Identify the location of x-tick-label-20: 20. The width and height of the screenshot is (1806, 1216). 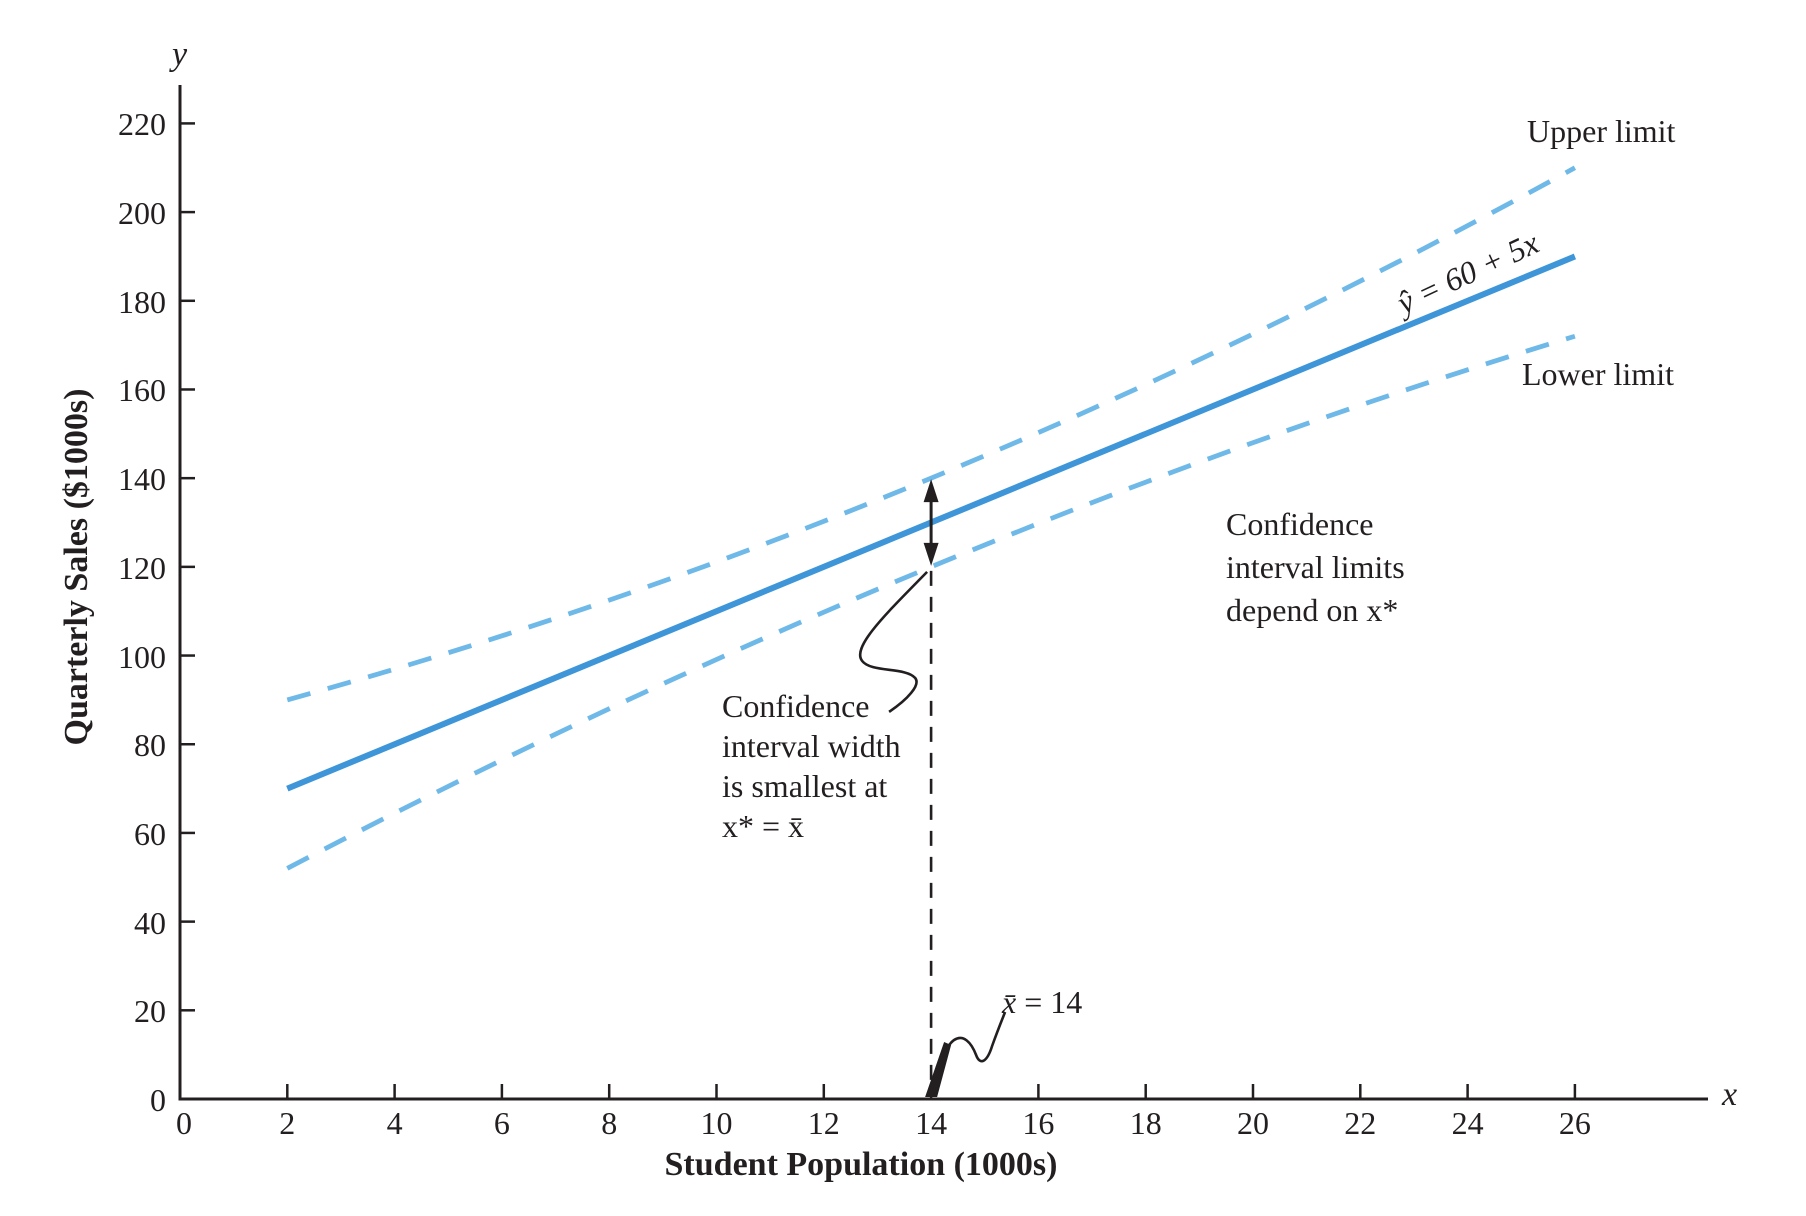
(1253, 1123).